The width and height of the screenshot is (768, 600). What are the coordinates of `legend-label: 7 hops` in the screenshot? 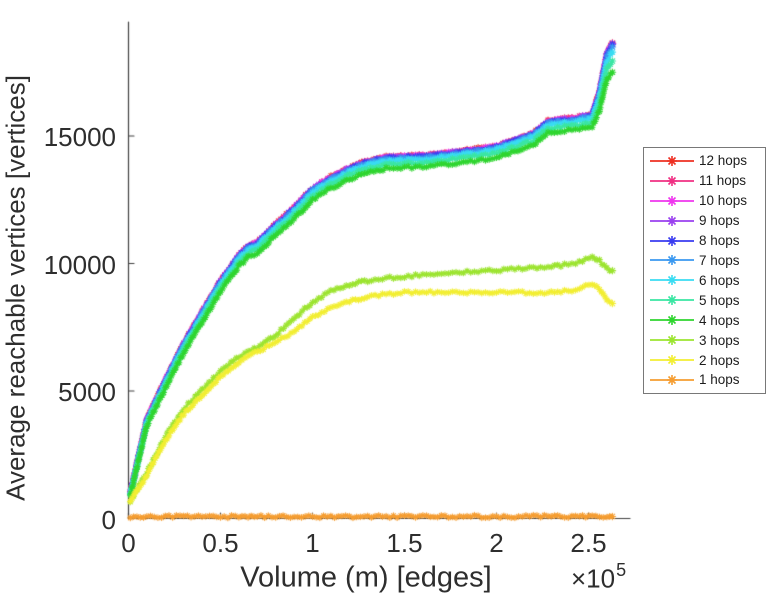 It's located at (719, 260).